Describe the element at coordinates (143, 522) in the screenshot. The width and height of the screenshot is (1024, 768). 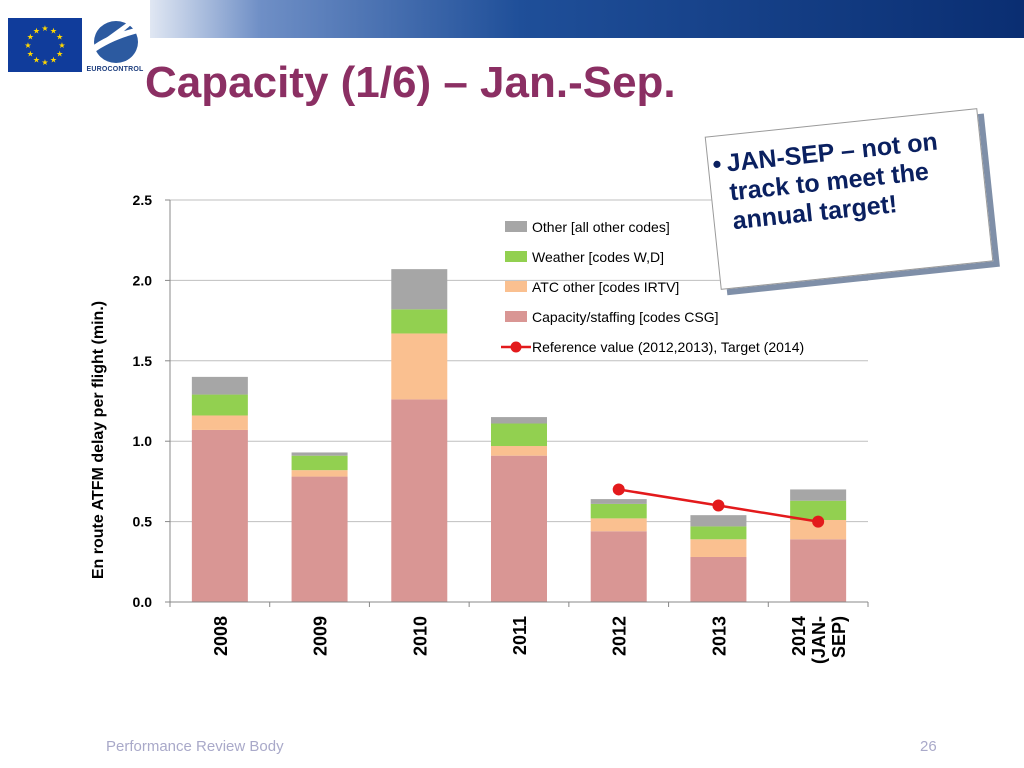
I see `y-tick-label: 0.5` at that location.